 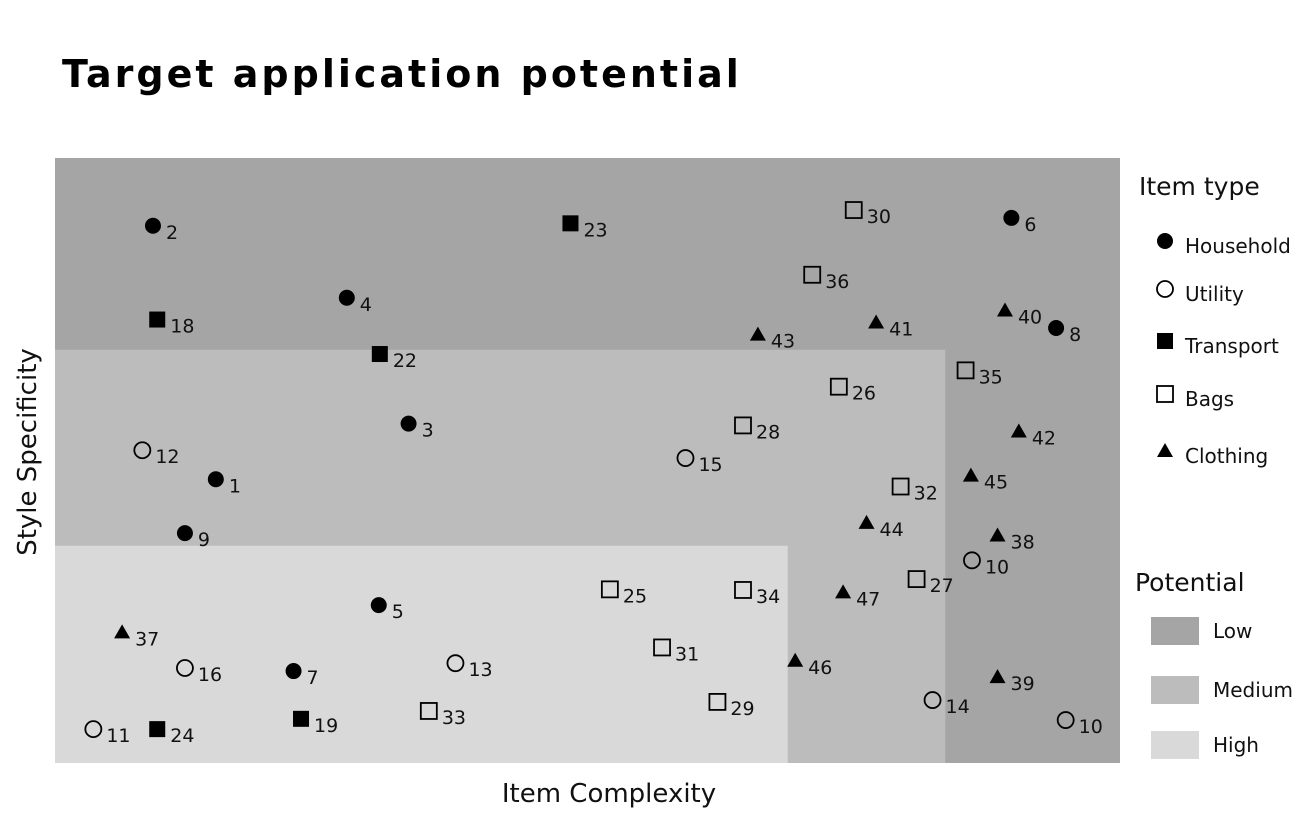 I want to click on point-label: 31, so click(x=687, y=654).